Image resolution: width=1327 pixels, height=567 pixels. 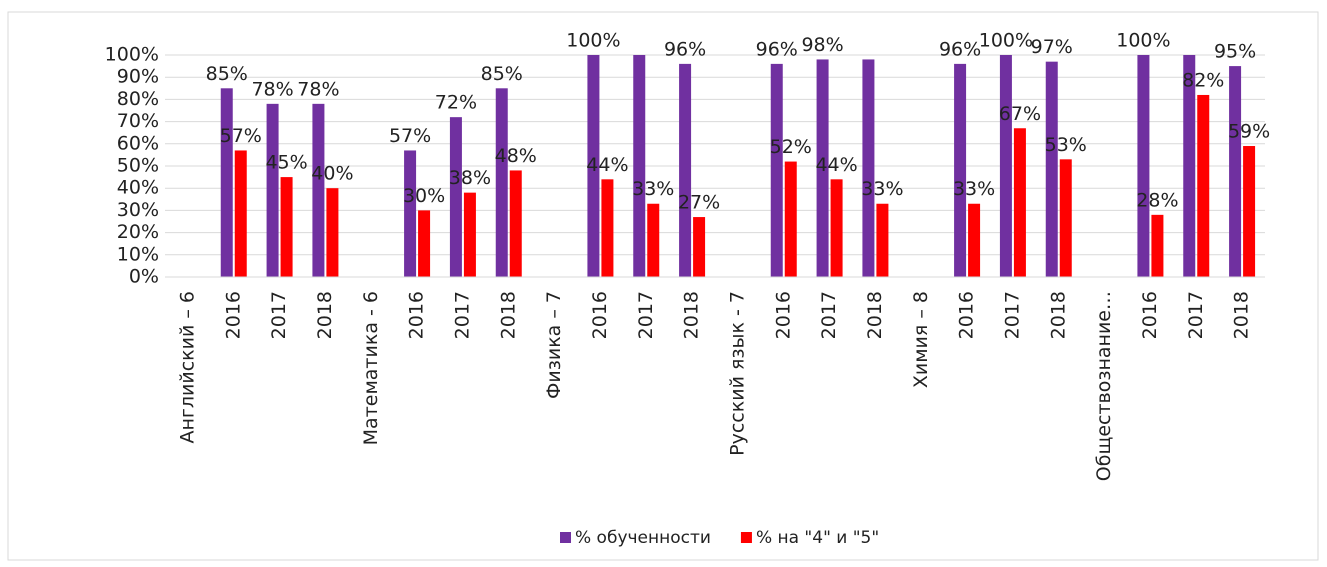 I want to click on y-tick-label: 20%, so click(x=138, y=232).